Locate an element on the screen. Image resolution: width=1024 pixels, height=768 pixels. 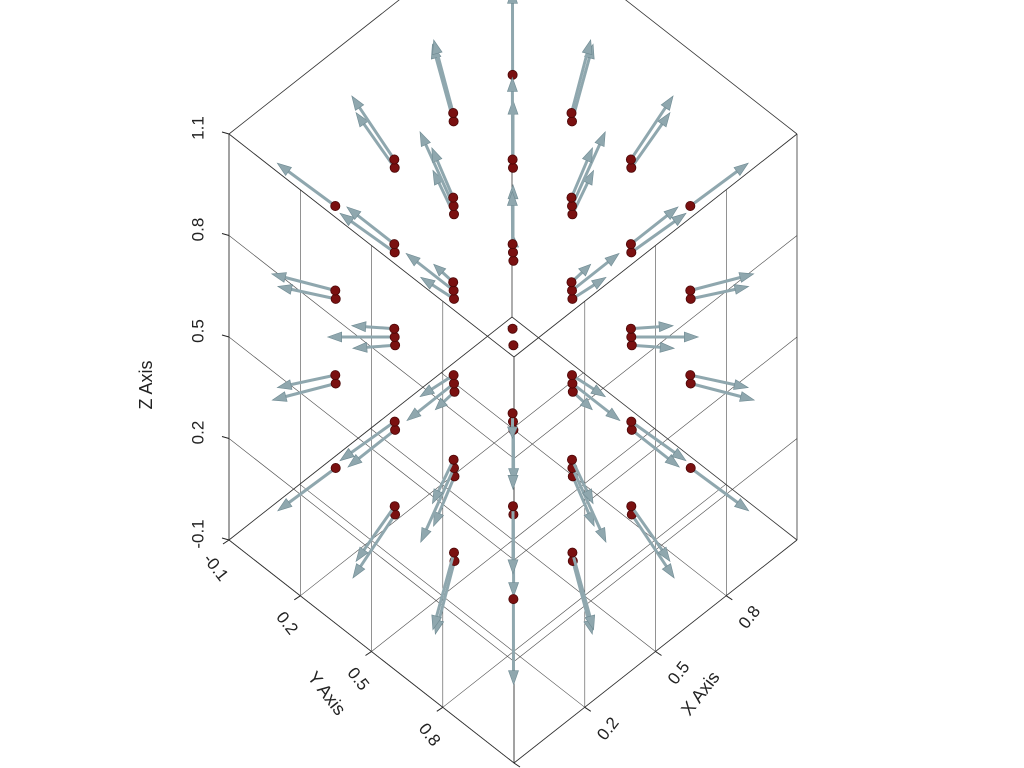
x-tick-label: 0.5 is located at coordinates (679, 673).